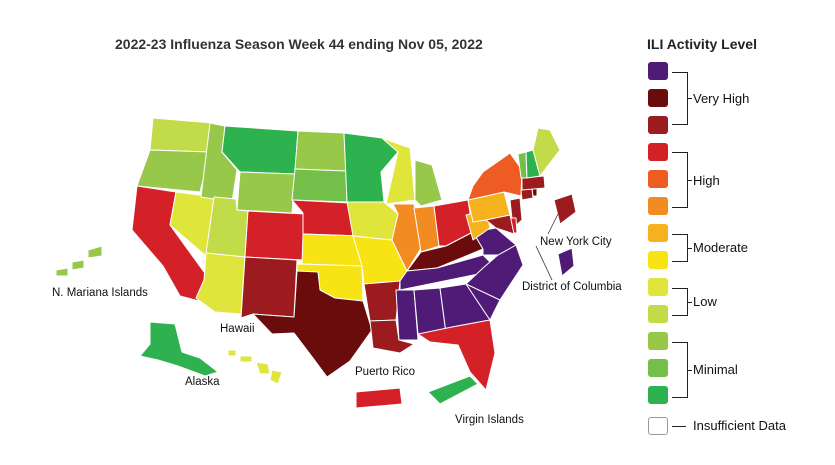 This screenshot has width=835, height=465. What do you see at coordinates (269, 287) in the screenshot?
I see `region-nm` at bounding box center [269, 287].